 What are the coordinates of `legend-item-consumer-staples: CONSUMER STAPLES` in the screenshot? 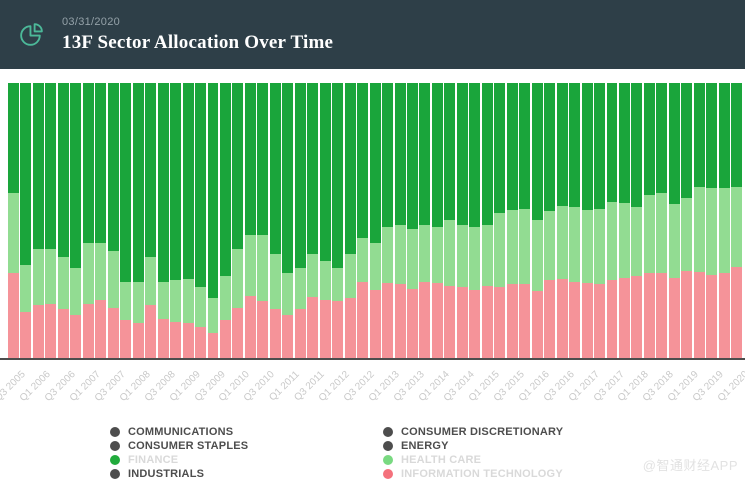 It's located at (179, 446).